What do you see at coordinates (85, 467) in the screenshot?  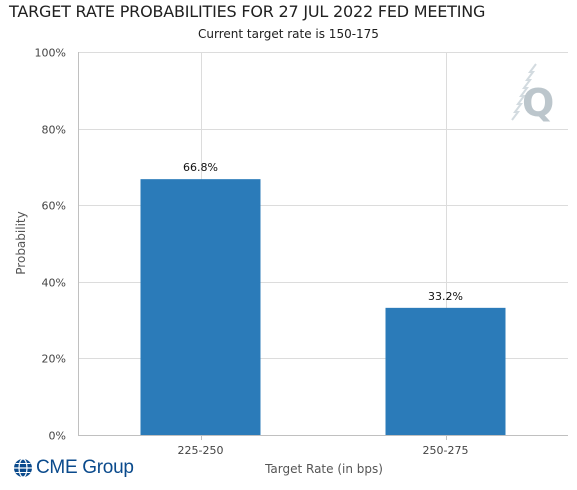 I see `cme-group-logo-text: CME Group` at bounding box center [85, 467].